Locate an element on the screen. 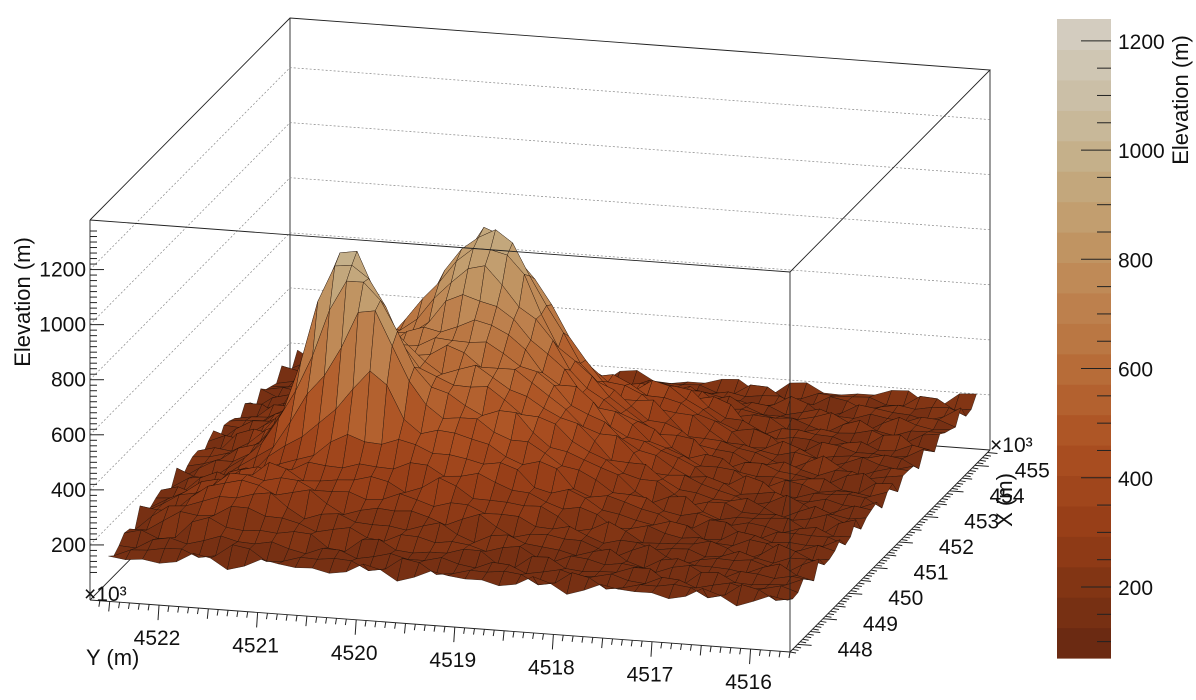  y-tick-label: 4518 is located at coordinates (551, 667).